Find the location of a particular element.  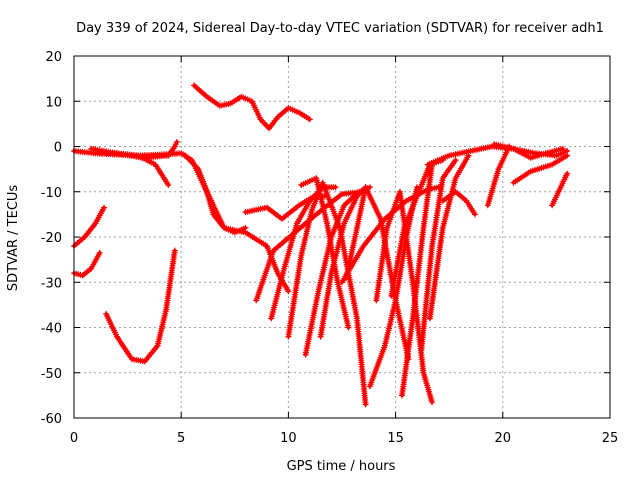

x-tick-label: 20 is located at coordinates (503, 438).